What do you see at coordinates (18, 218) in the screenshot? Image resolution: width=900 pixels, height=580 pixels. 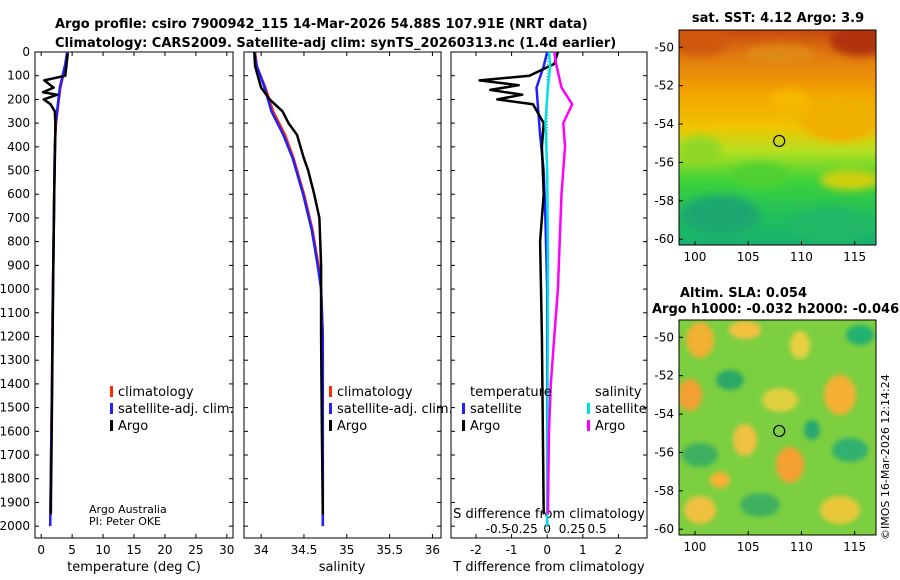 I see `depth-tick-label: 700` at bounding box center [18, 218].